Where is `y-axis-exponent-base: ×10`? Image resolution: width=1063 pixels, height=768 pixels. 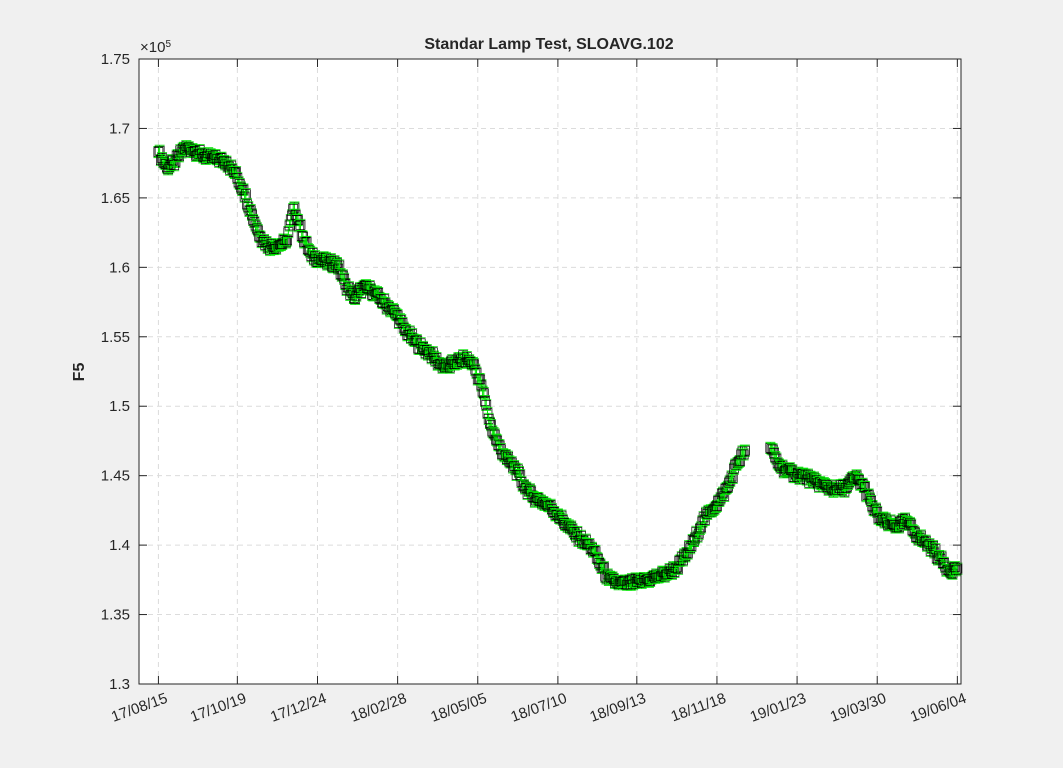
y-axis-exponent-base: ×10 is located at coordinates (152, 47).